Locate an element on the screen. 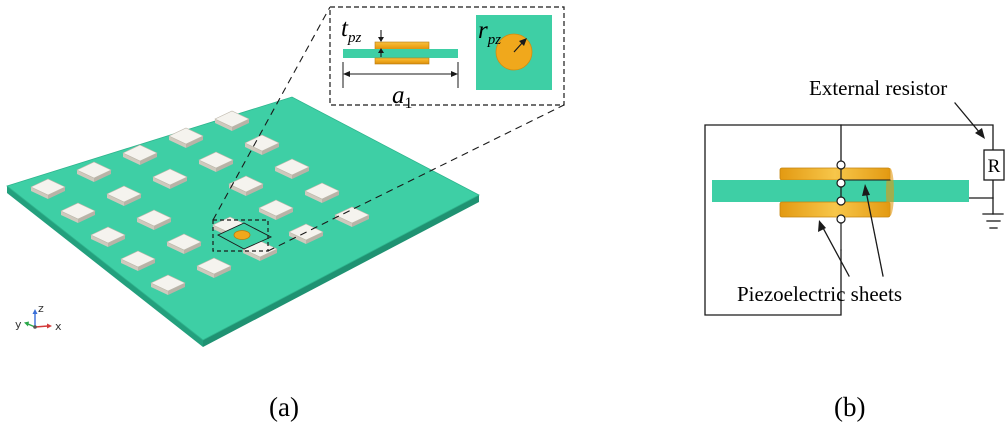 This screenshot has width=1007, height=426. width-arrowhead-right is located at coordinates (454, 74).